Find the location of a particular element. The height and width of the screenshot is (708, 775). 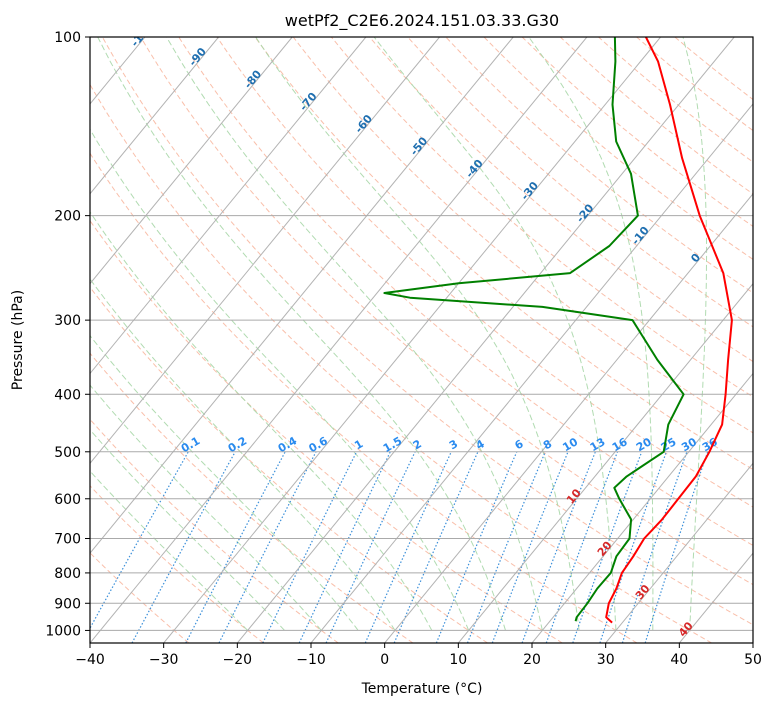

x-tick-label: 40 is located at coordinates (679, 660).